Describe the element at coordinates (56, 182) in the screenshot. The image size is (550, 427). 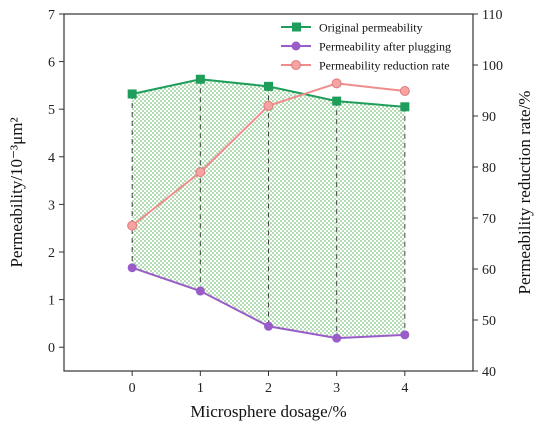
I see `y-axis-left: 0 1 2 3 4 5 6 7` at that location.